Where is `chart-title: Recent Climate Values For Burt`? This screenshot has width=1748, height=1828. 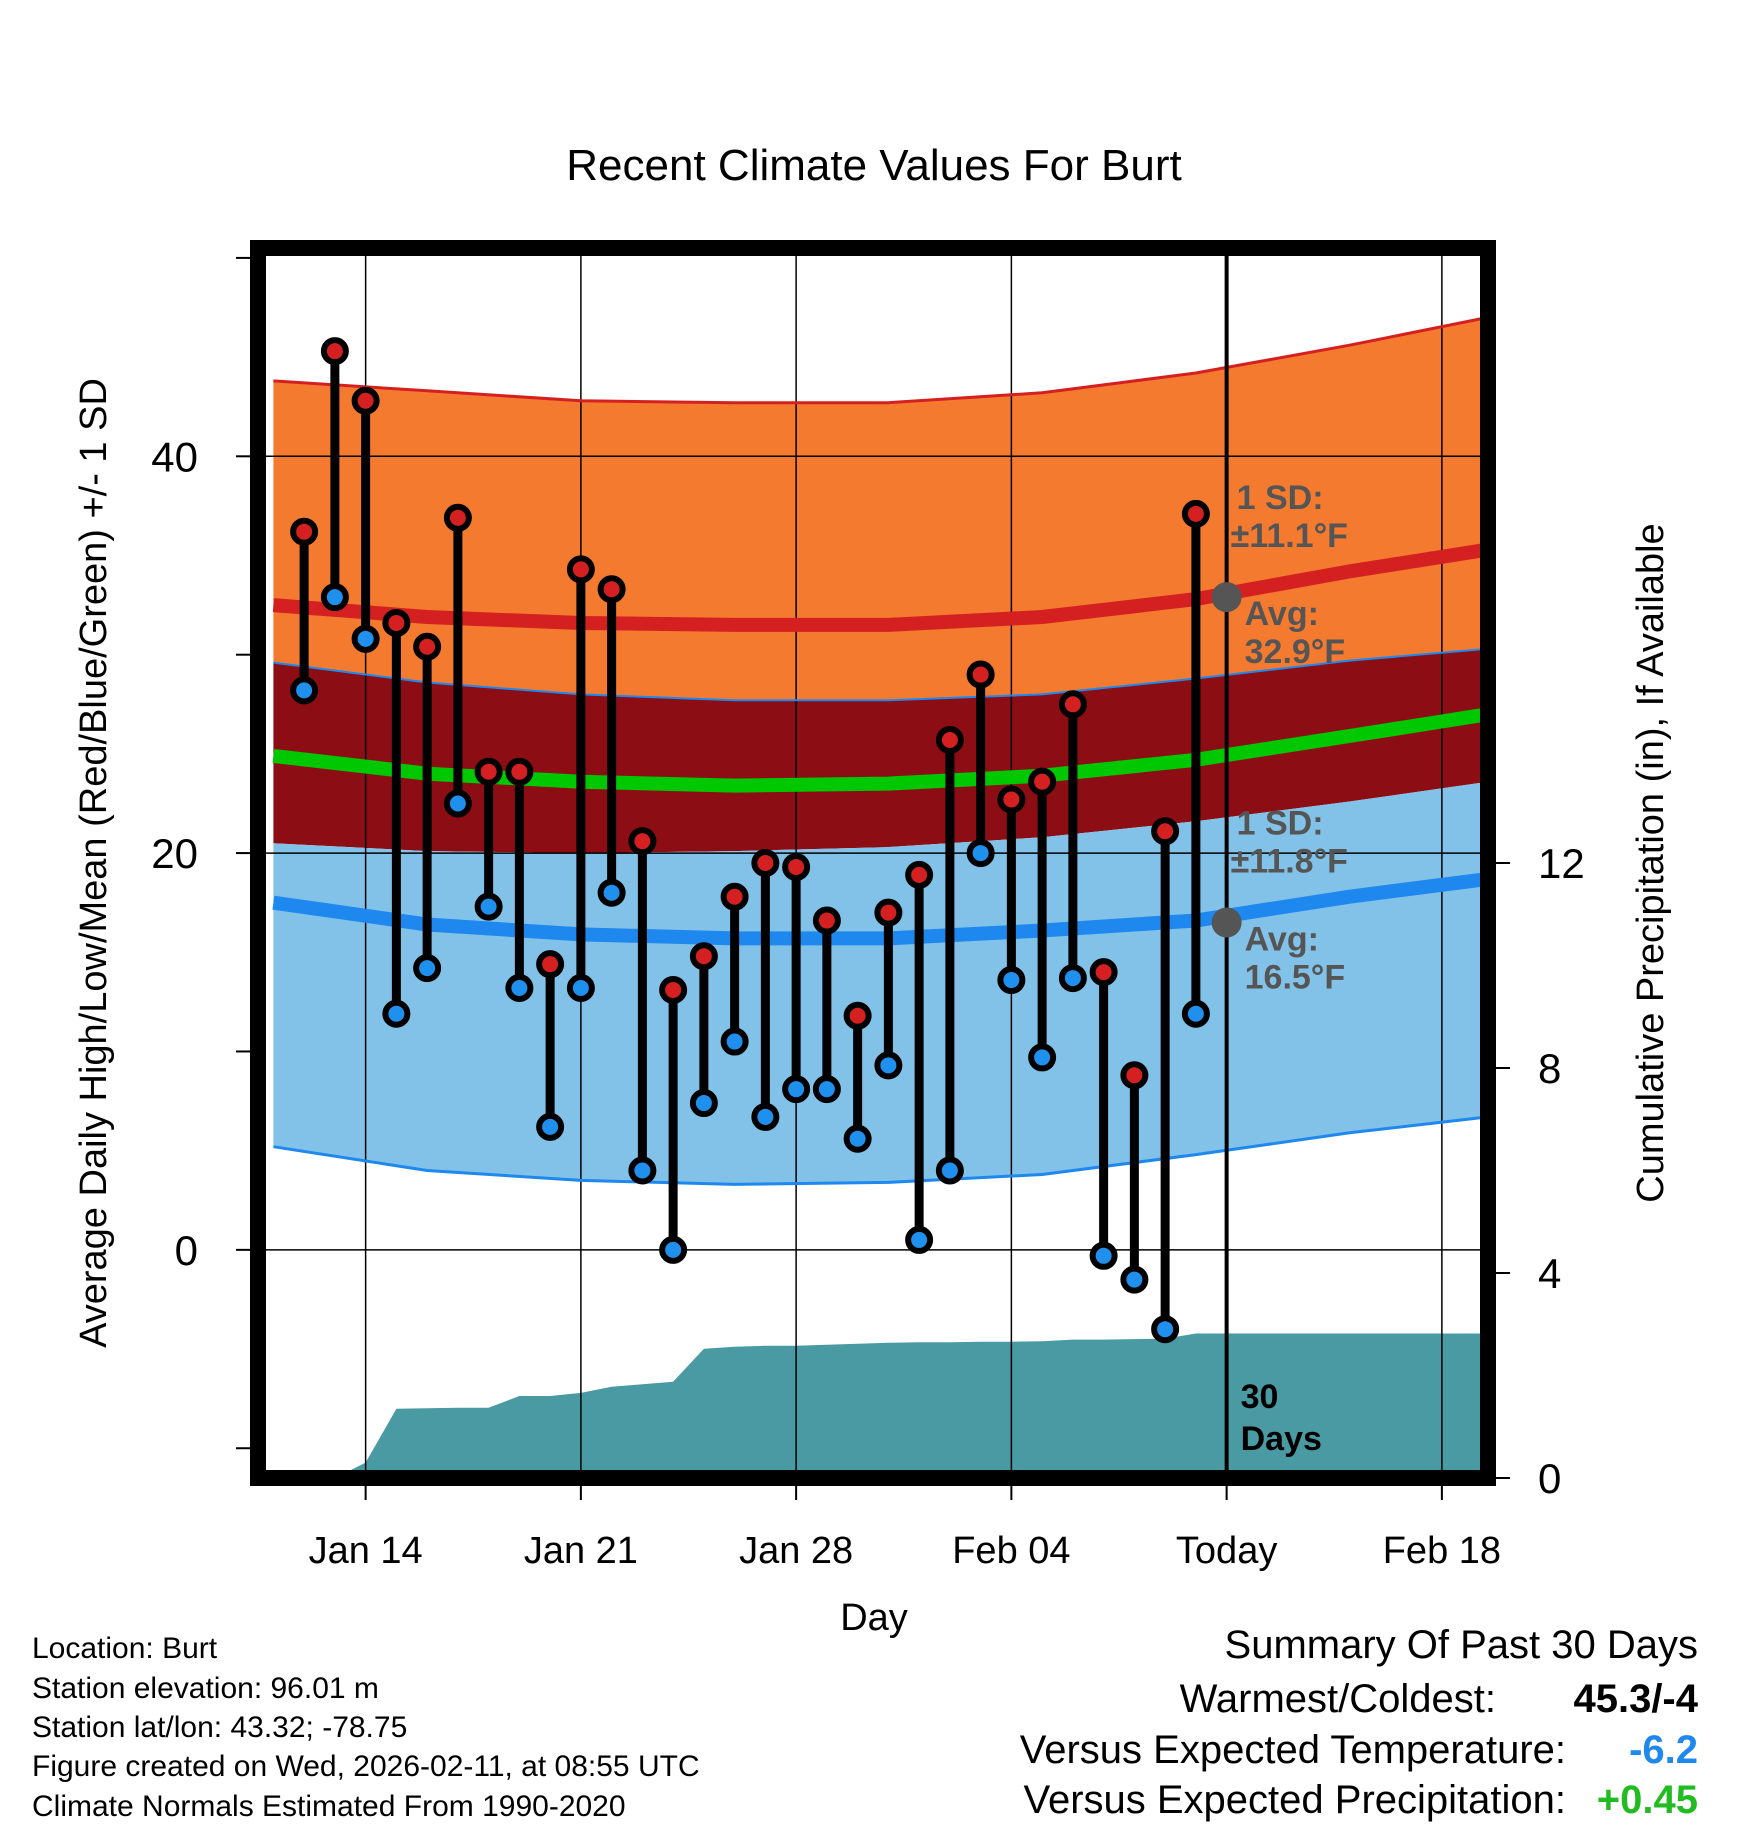
chart-title: Recent Climate Values For Burt is located at coordinates (873, 165).